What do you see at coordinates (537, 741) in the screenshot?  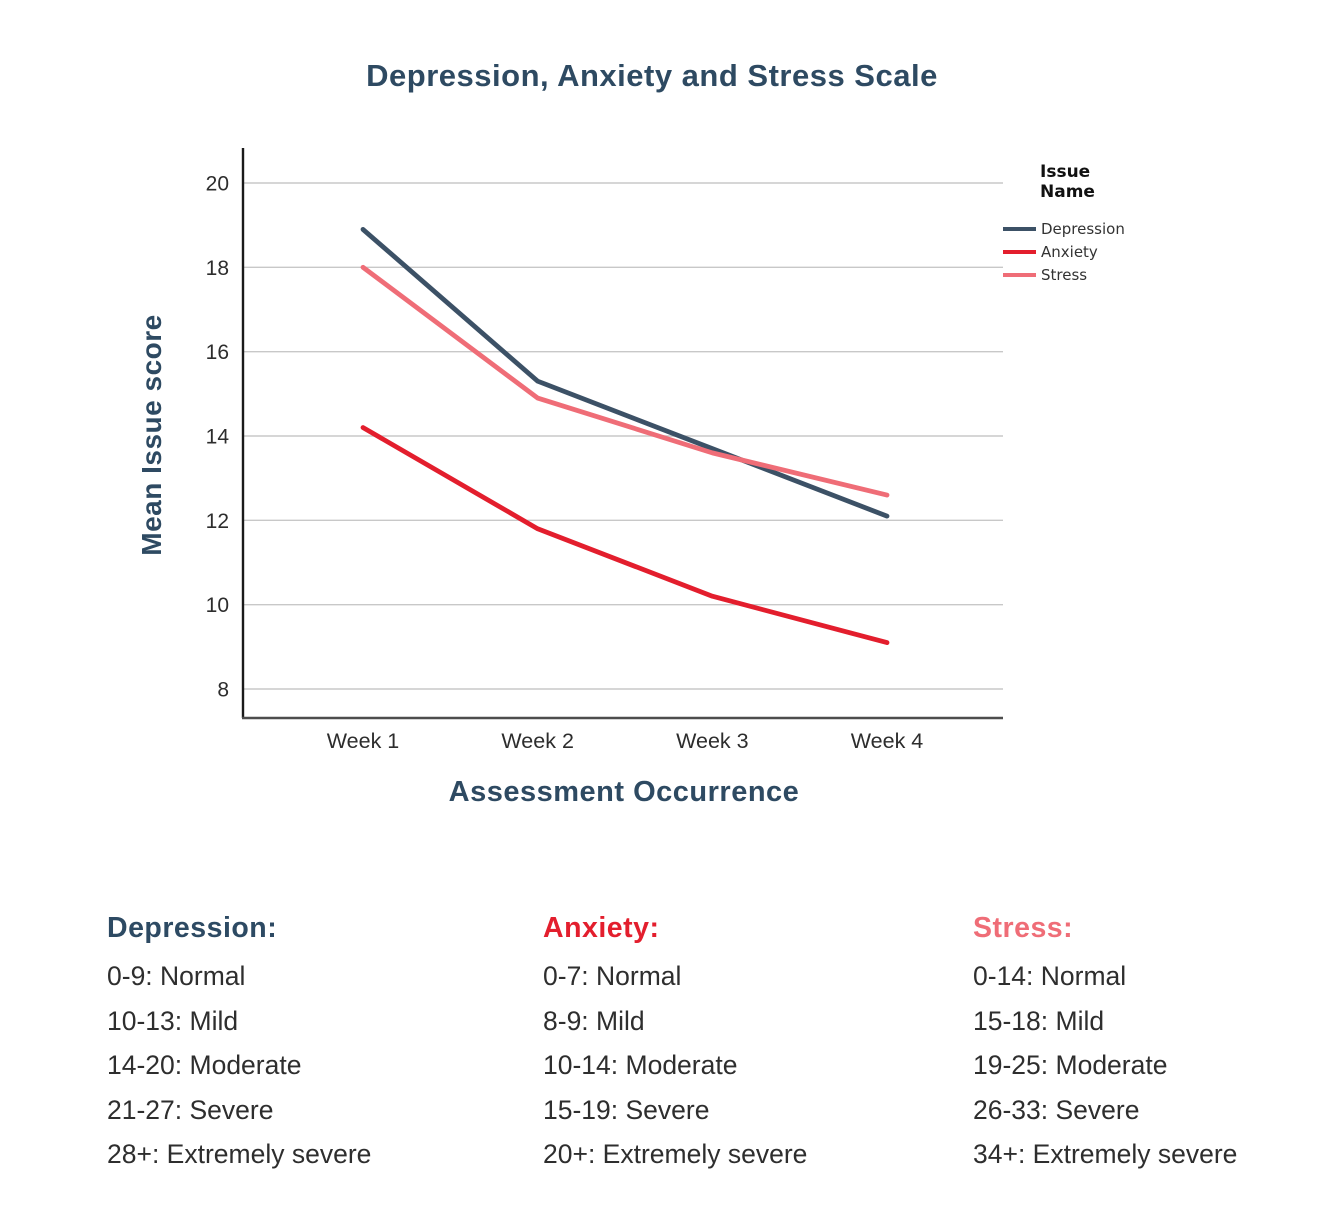 I see `x-tick-label: Week 2` at bounding box center [537, 741].